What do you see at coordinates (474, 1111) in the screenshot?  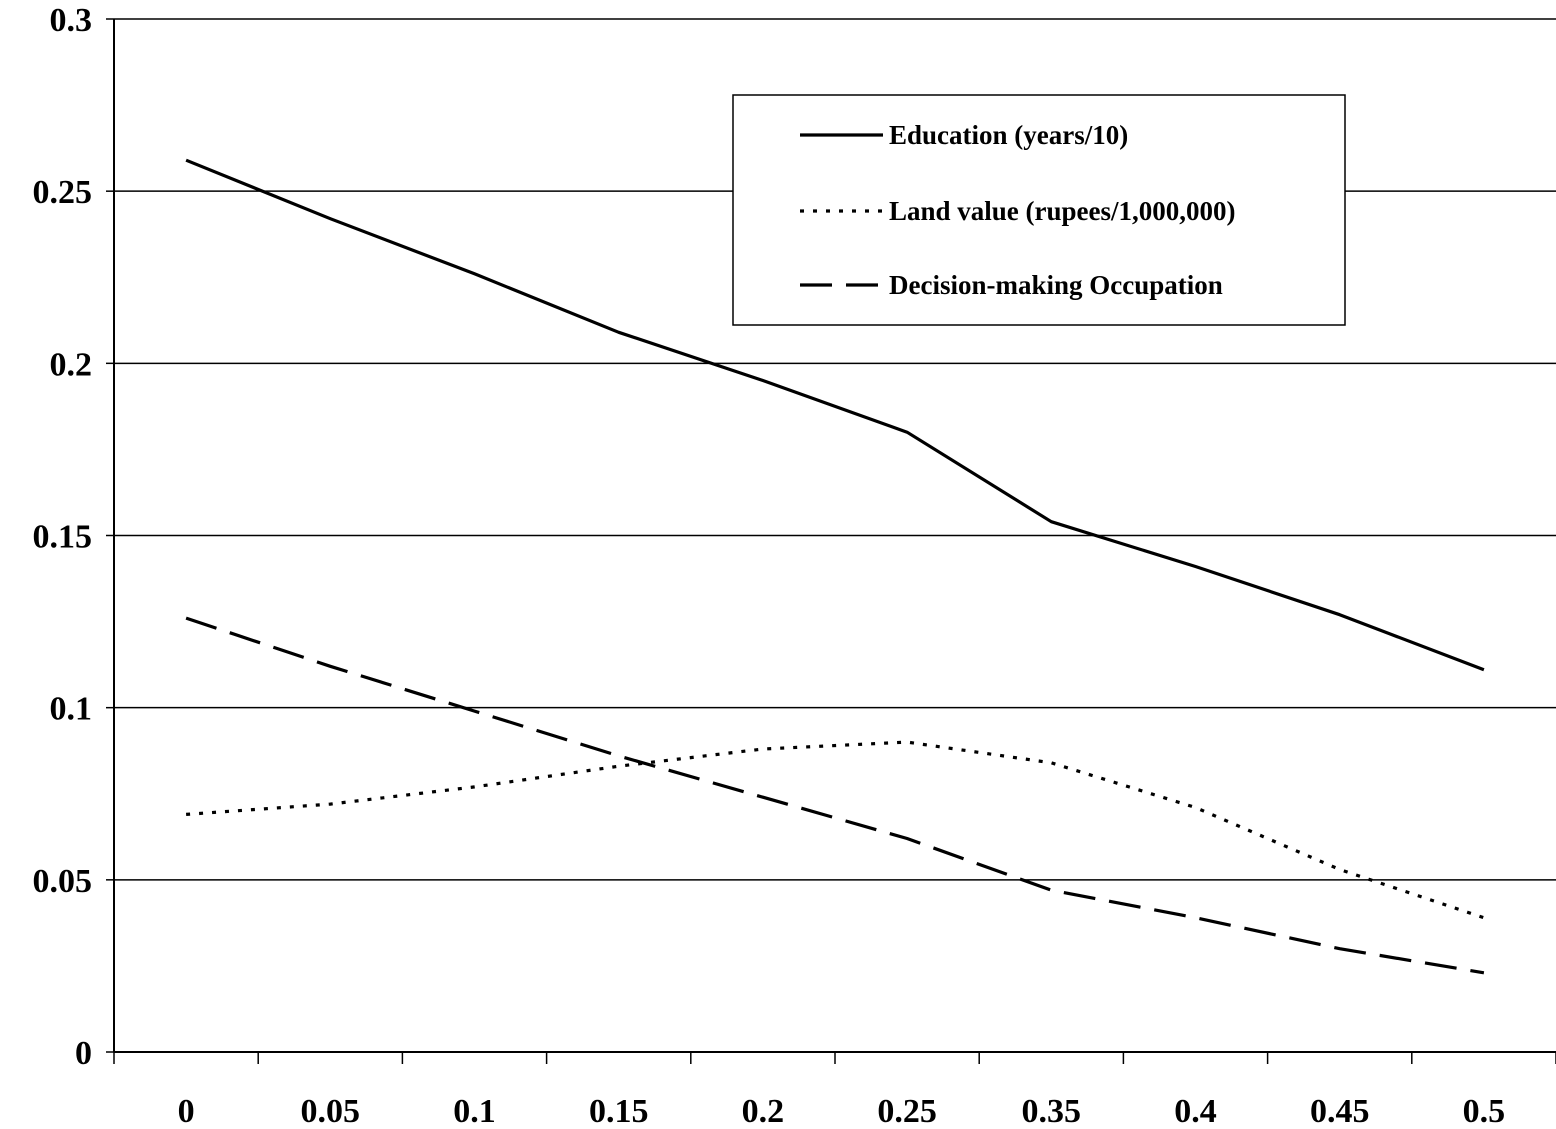 I see `x-tick-label: 0.1` at bounding box center [474, 1111].